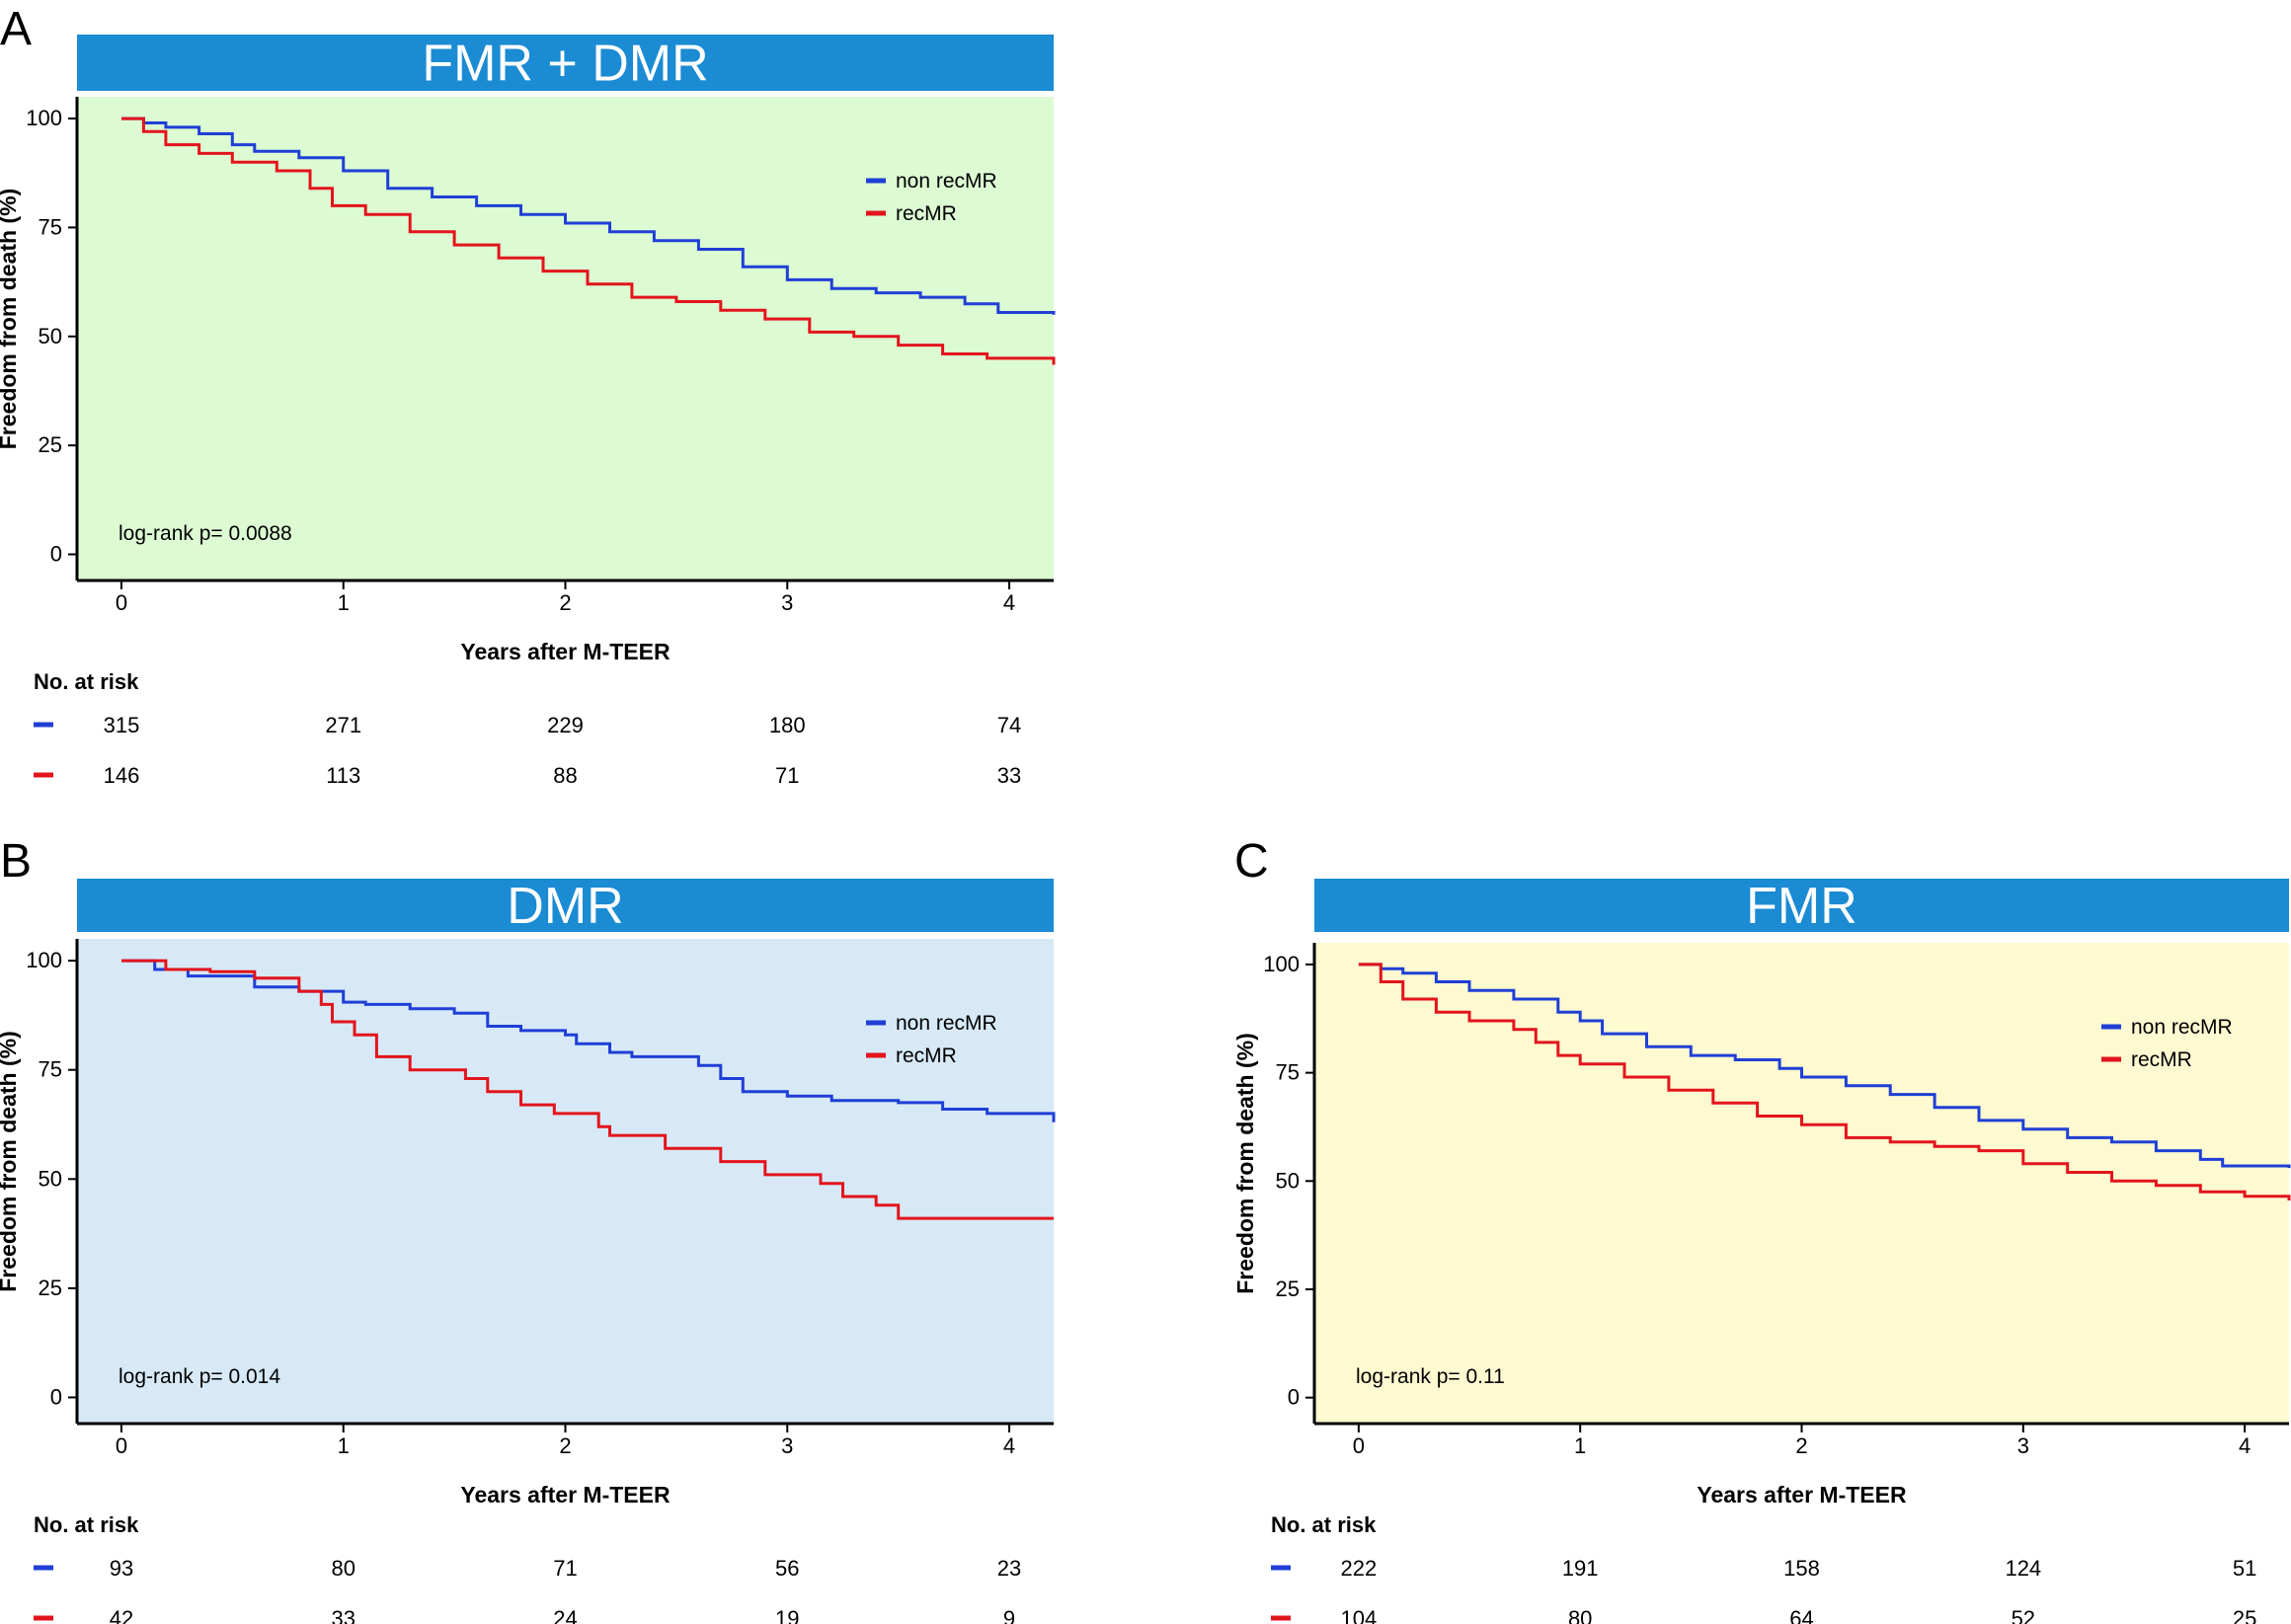 The image size is (2291, 1624). I want to click on panel-letter: A, so click(16, 29).